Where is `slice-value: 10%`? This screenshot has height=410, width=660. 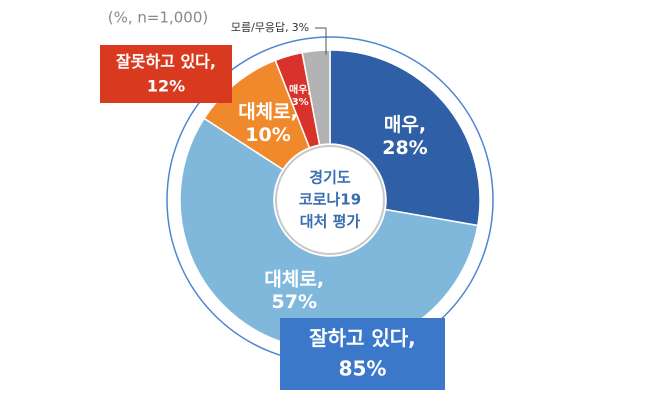 slice-value: 10% is located at coordinates (267, 135).